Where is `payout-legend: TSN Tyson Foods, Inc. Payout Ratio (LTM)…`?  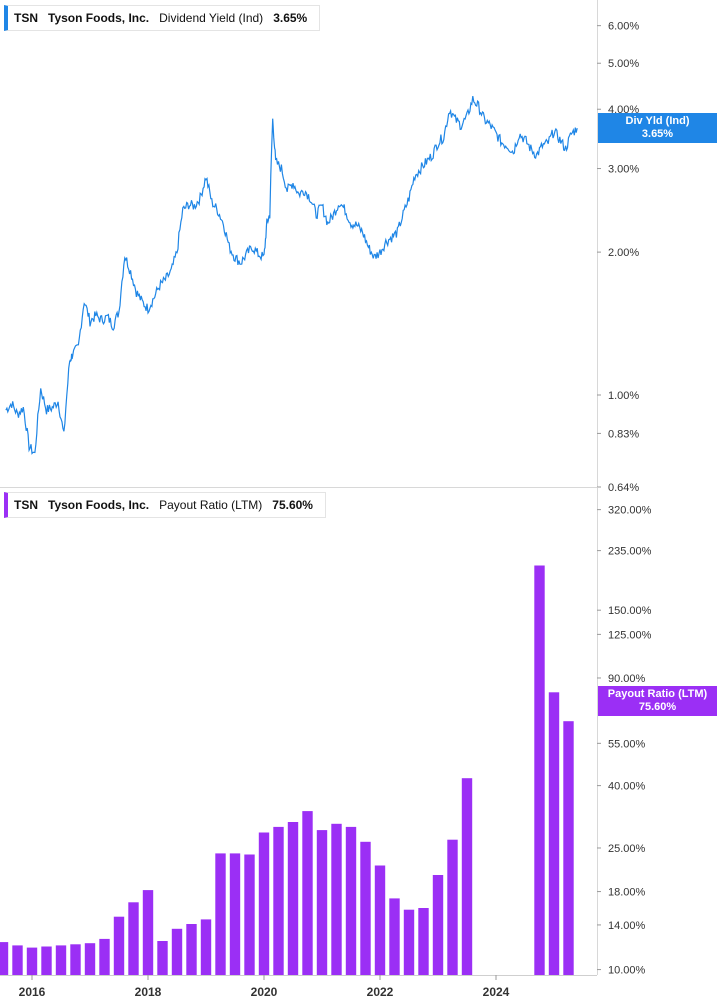
payout-legend: TSN Tyson Foods, Inc. Payout Ratio (LTM)… is located at coordinates (165, 505).